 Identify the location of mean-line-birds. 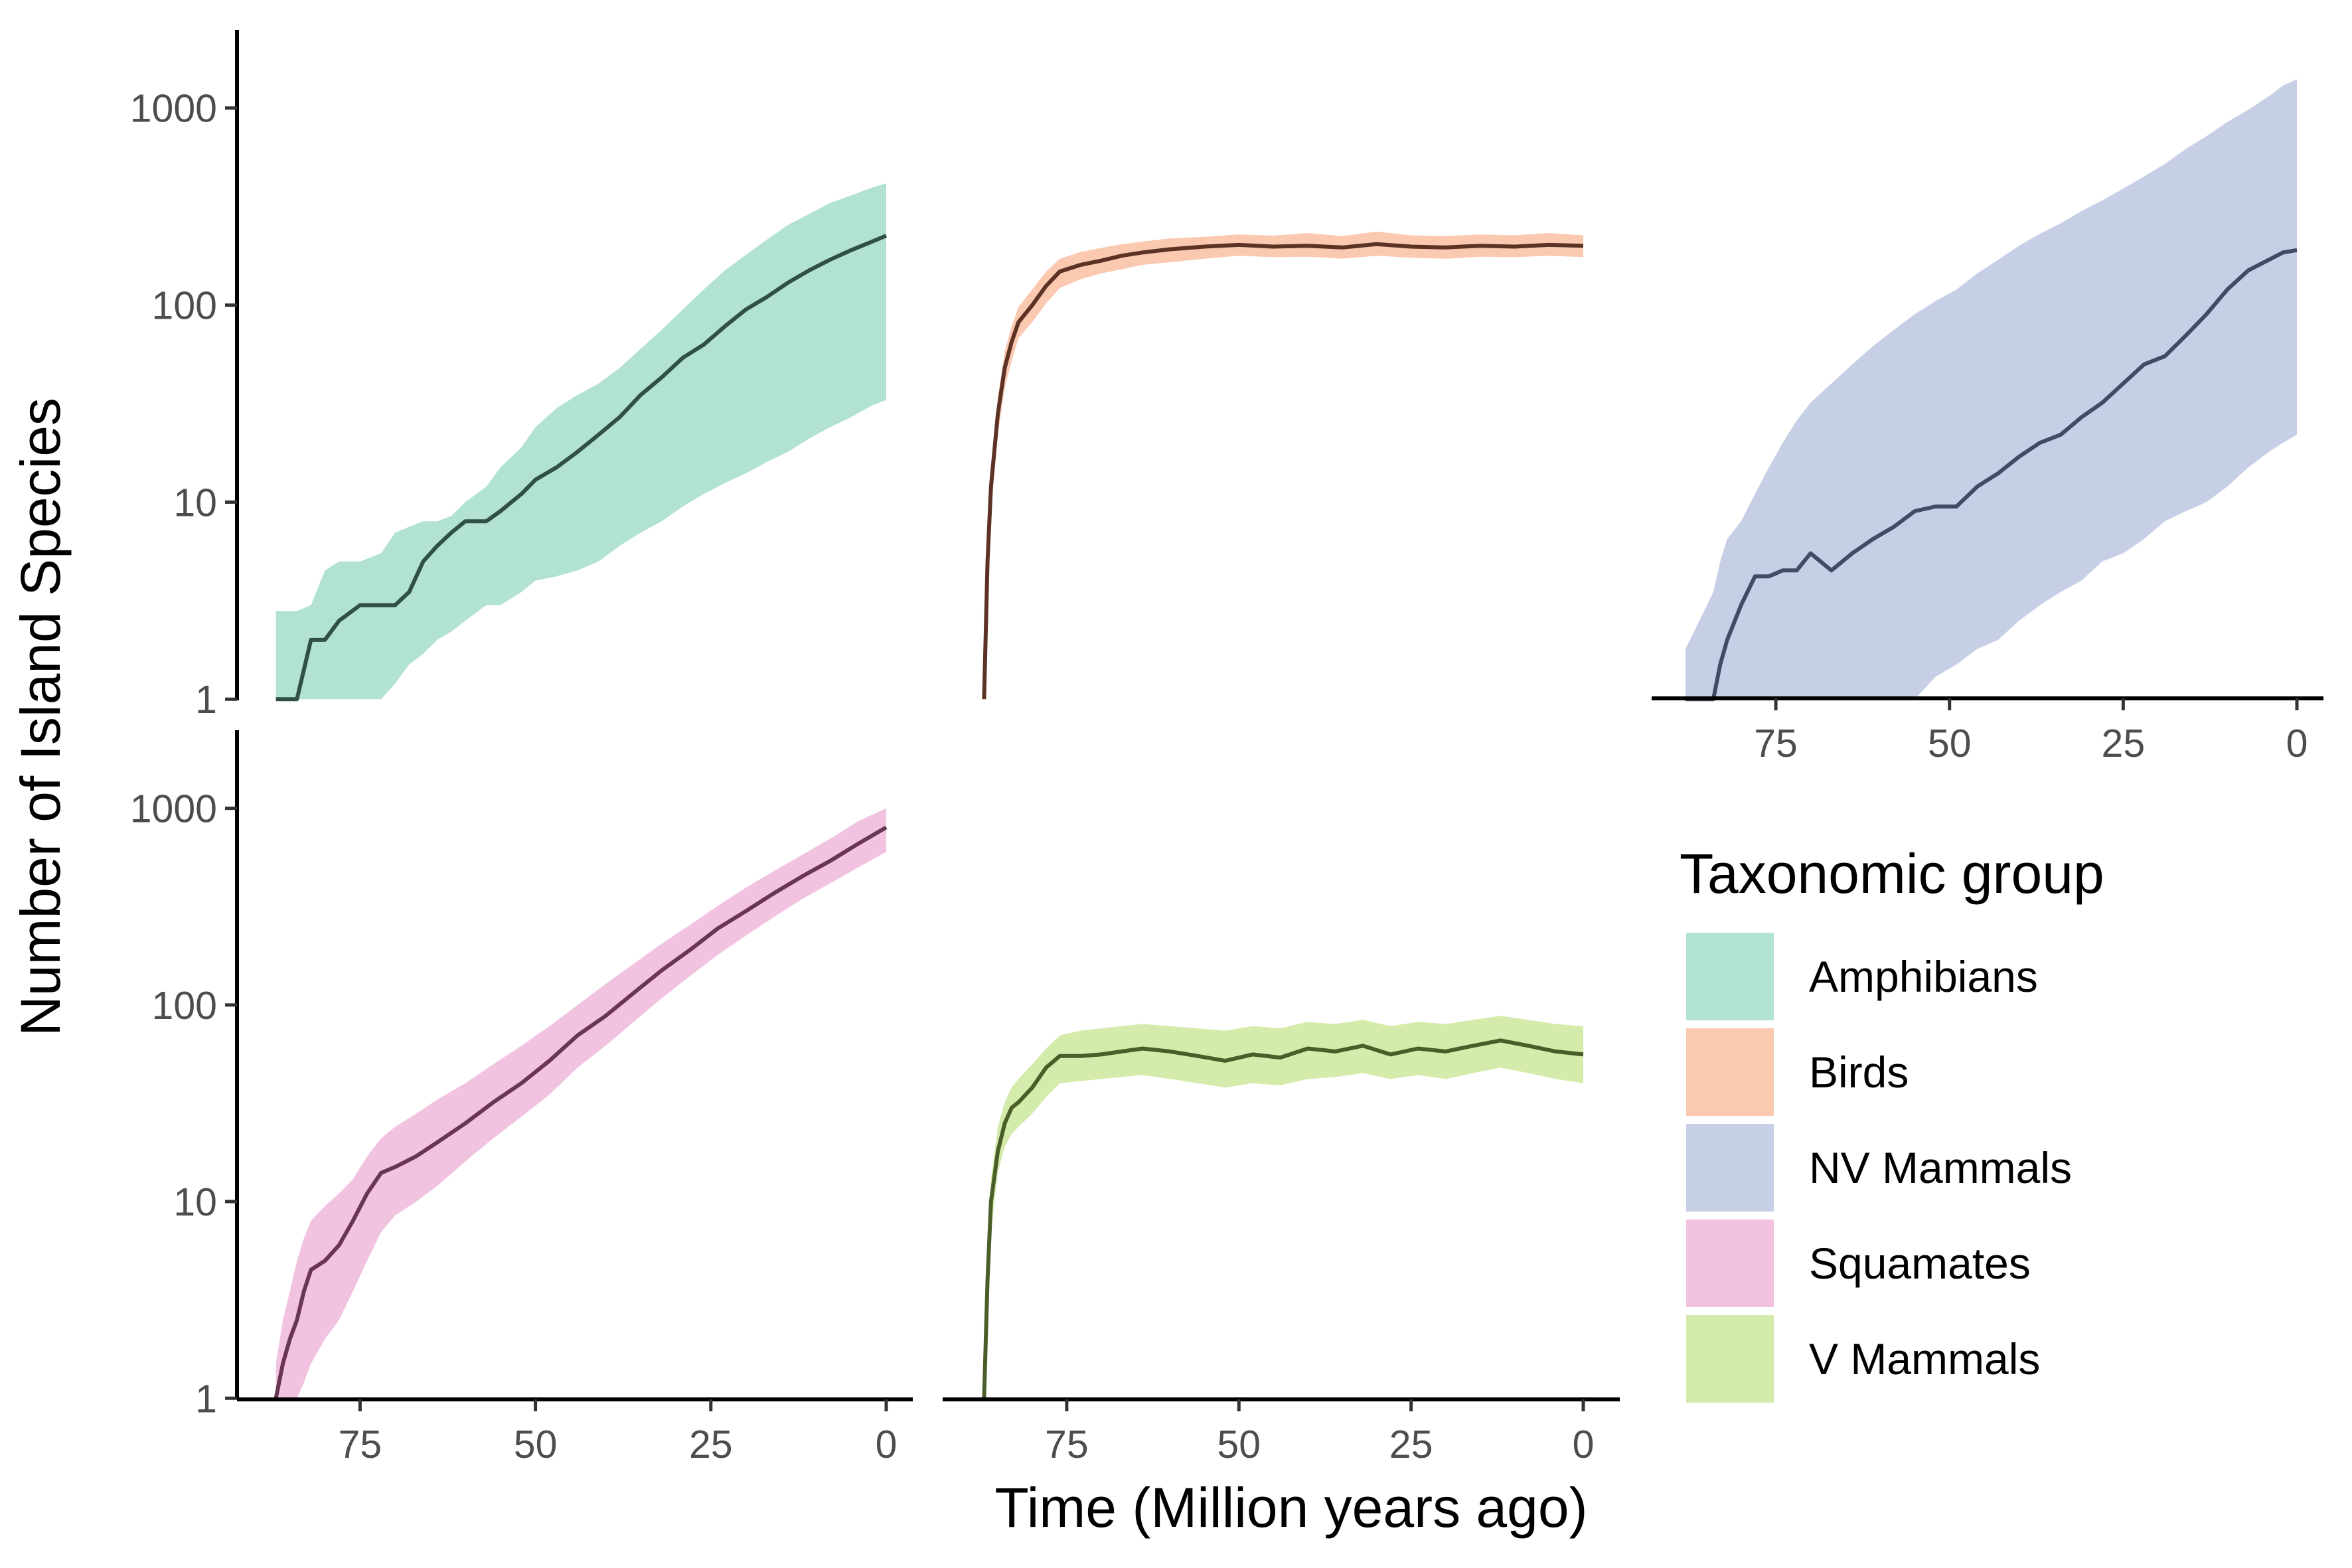
(1283, 471).